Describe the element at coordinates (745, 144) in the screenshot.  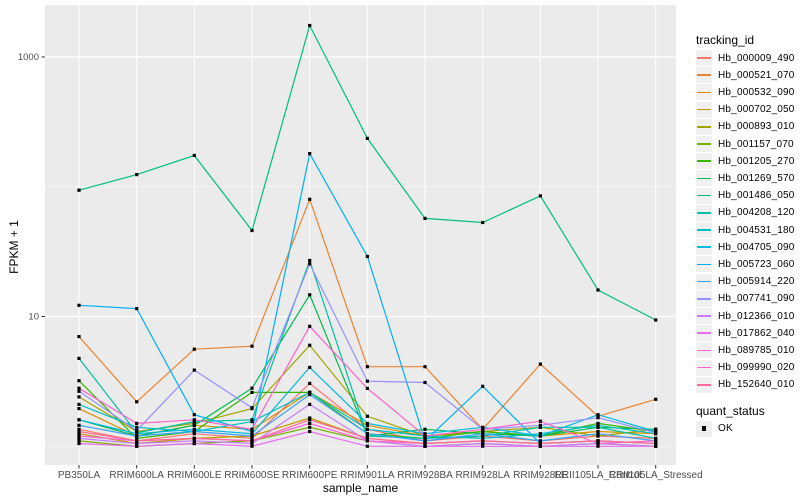
I see `legend-item: Hb_001157_070` at that location.